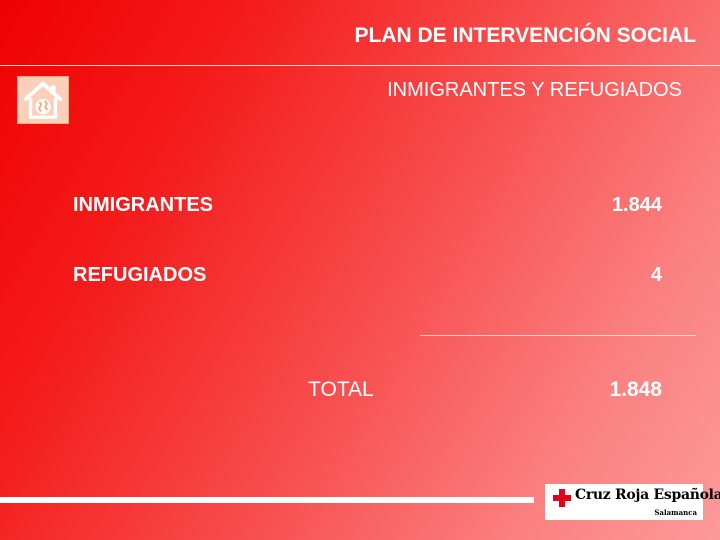 The height and width of the screenshot is (540, 720). Describe the element at coordinates (360, 65) in the screenshot. I see `title-divider` at that location.